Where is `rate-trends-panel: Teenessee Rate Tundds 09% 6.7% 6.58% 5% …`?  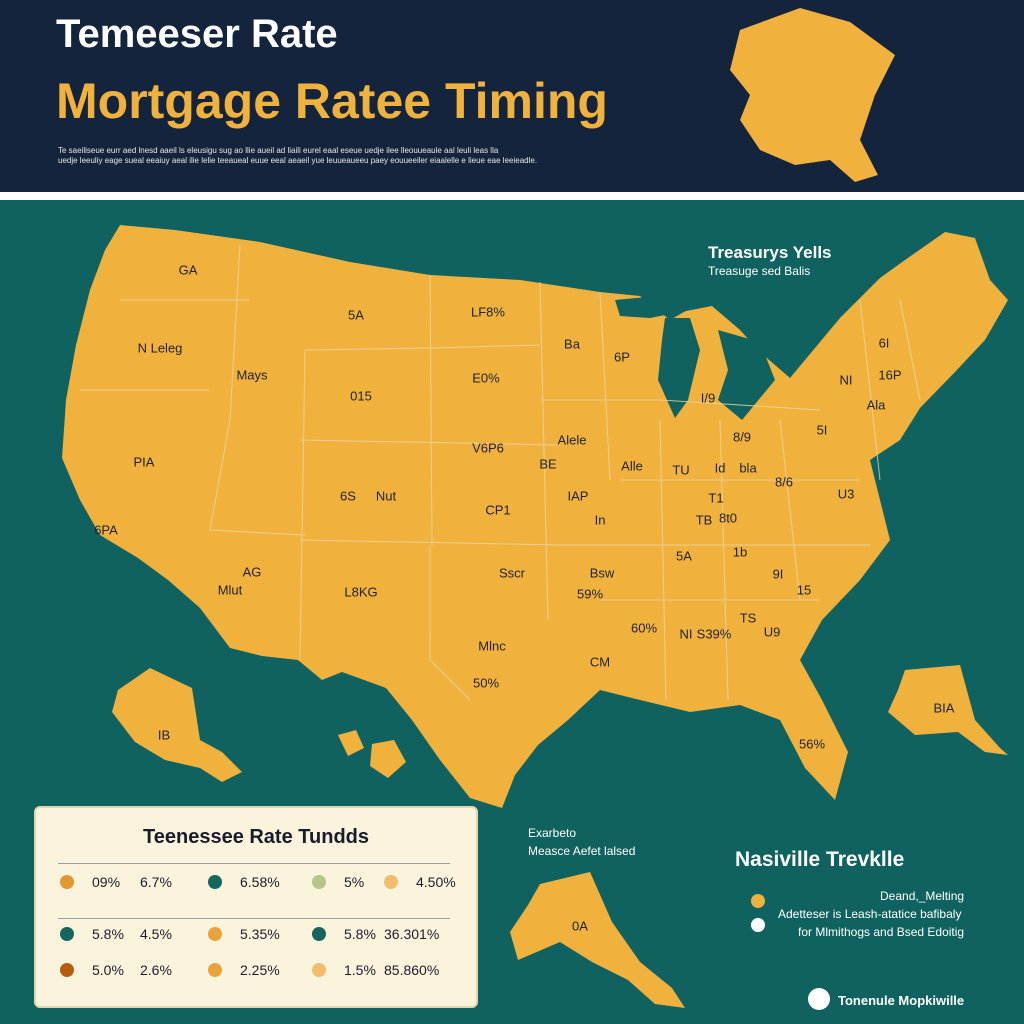 rate-trends-panel: Teenessee Rate Tundds 09% 6.7% 6.58% 5% … is located at coordinates (256, 907).